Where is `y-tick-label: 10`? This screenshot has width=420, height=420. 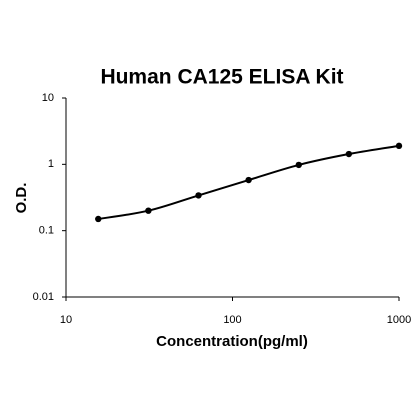 y-tick-label: 10 is located at coordinates (48, 98).